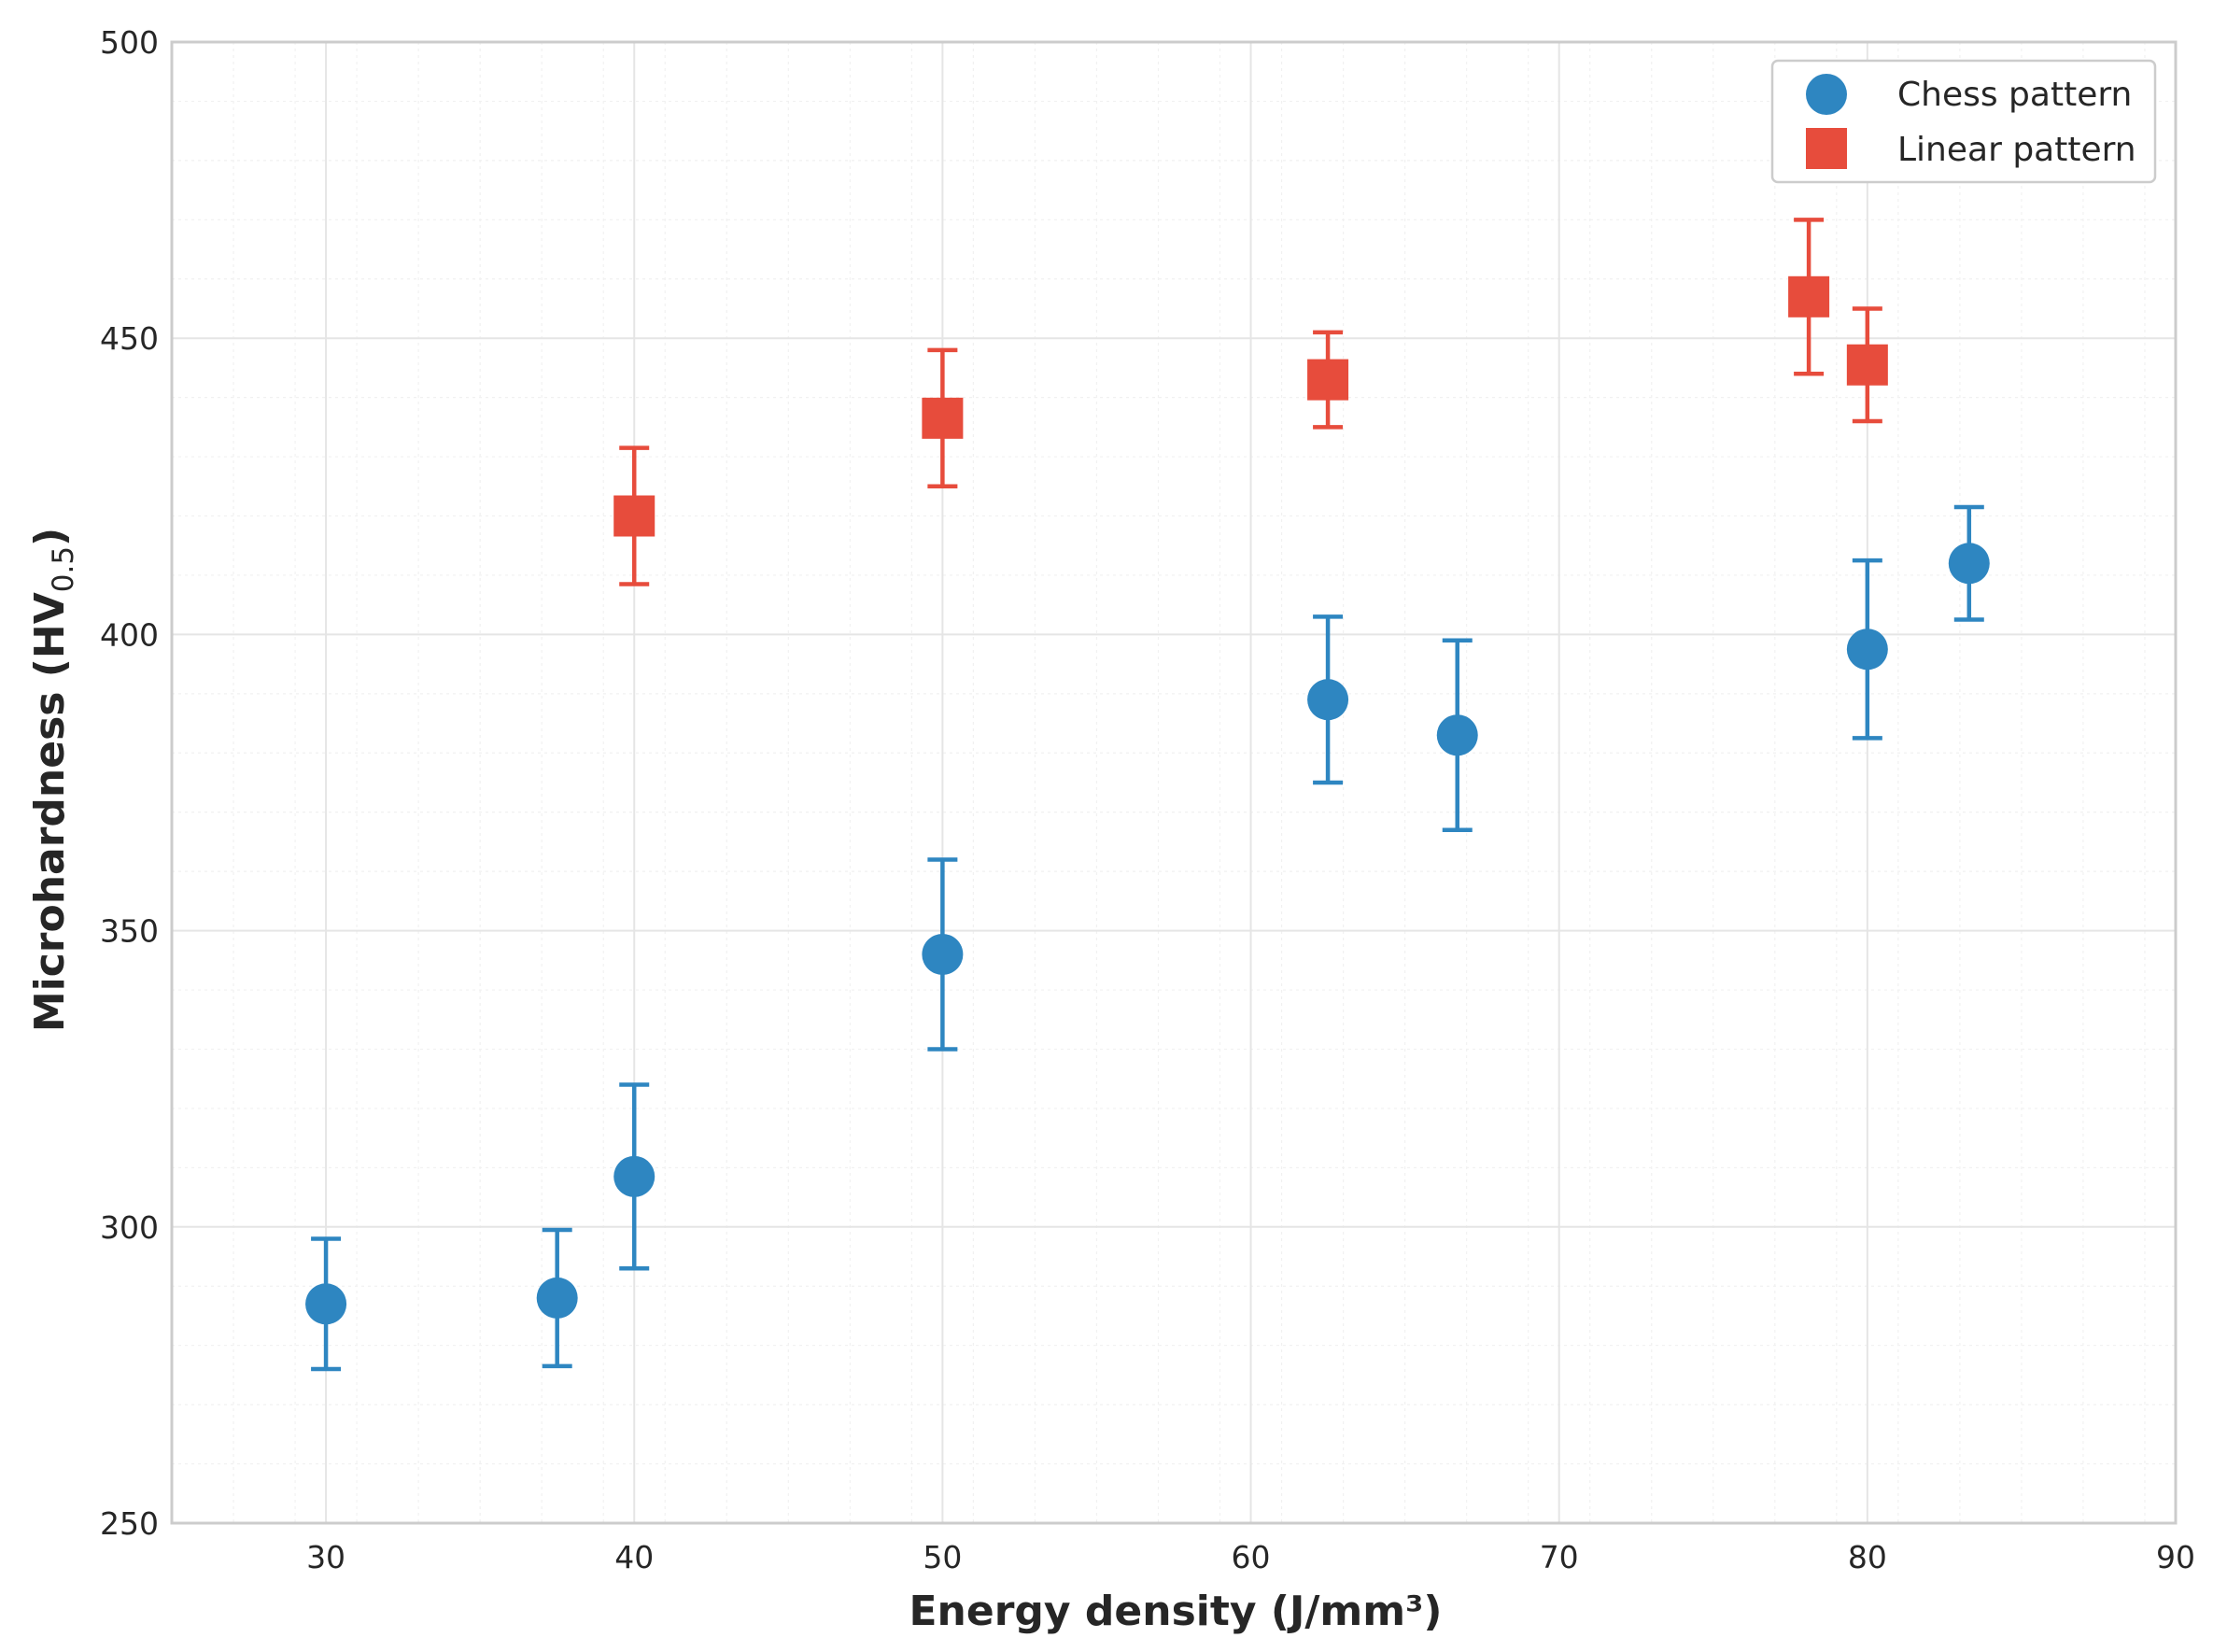 Image resolution: width=2213 pixels, height=1652 pixels. I want to click on x-tick-label: 80, so click(1868, 1557).